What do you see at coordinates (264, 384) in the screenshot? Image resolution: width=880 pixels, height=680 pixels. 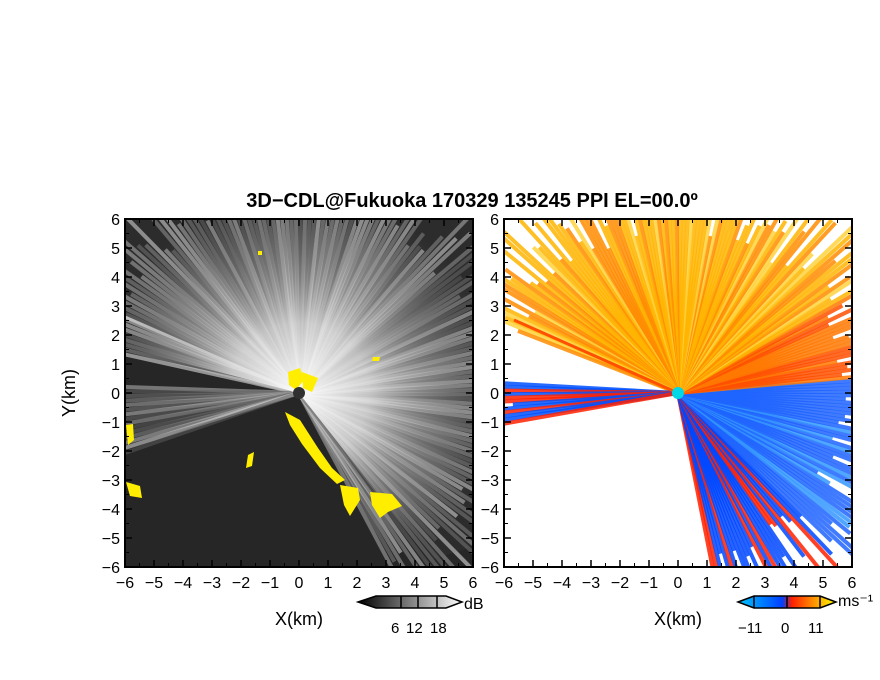 I see `snr-highlight-regions` at bounding box center [264, 384].